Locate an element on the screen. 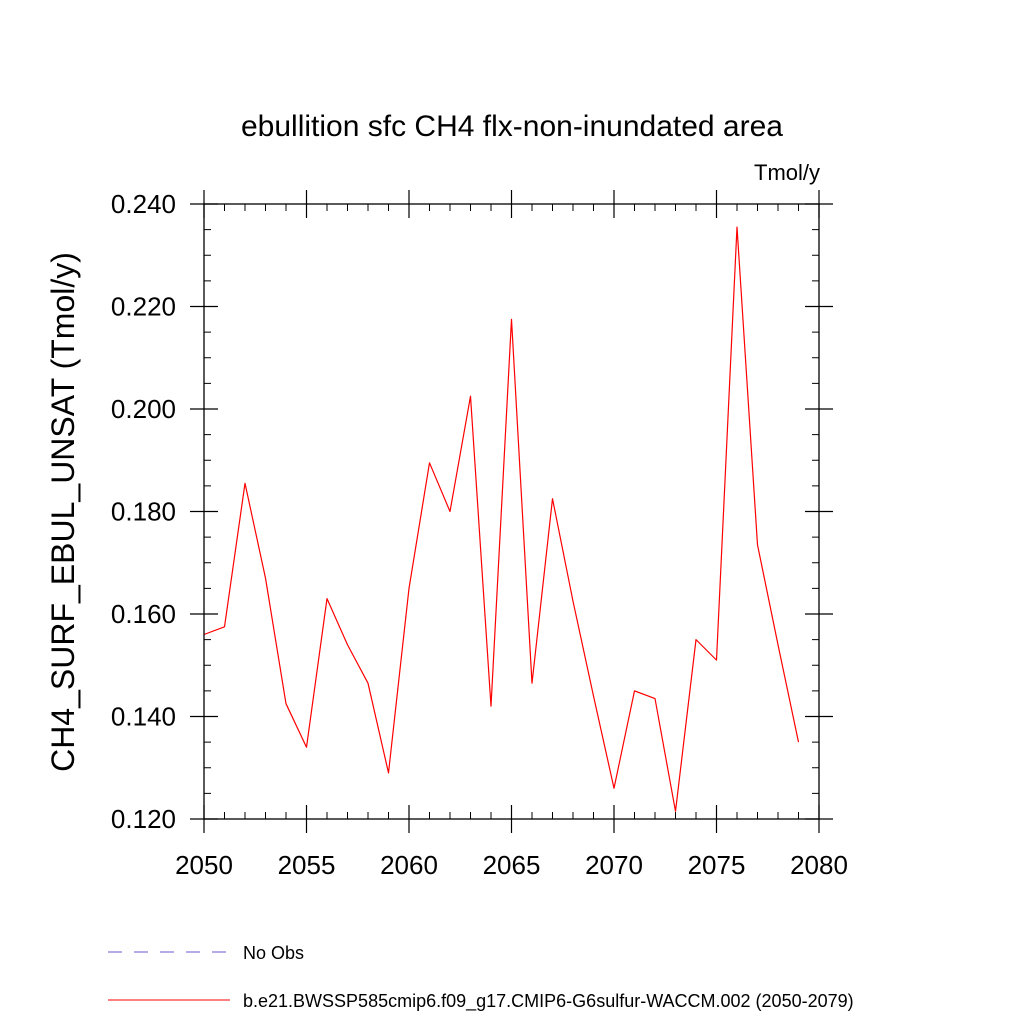 The image size is (1024, 1024). y-tick-label: 0.200 is located at coordinates (143, 409).